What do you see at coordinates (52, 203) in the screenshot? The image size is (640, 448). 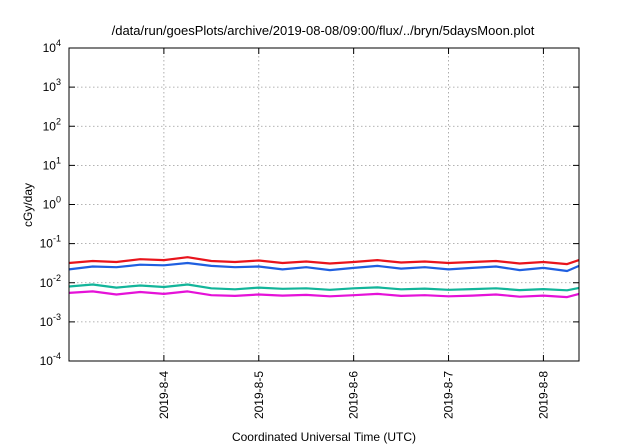 I see `y-tick-label: 10⁰` at bounding box center [52, 203].